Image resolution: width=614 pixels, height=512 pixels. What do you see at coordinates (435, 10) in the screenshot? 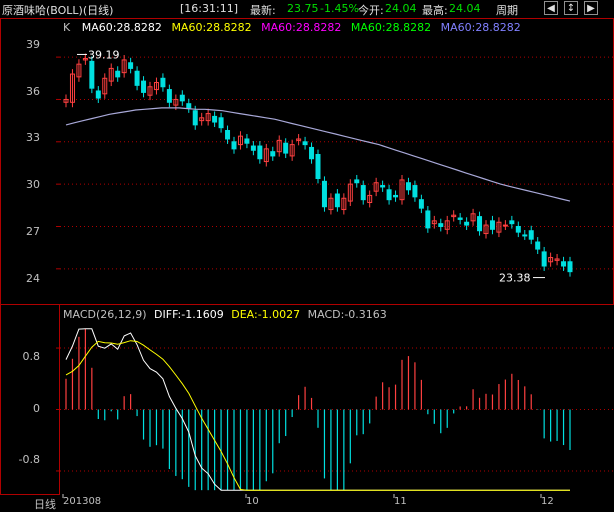
I see `high-label: 最高:` at bounding box center [435, 10].